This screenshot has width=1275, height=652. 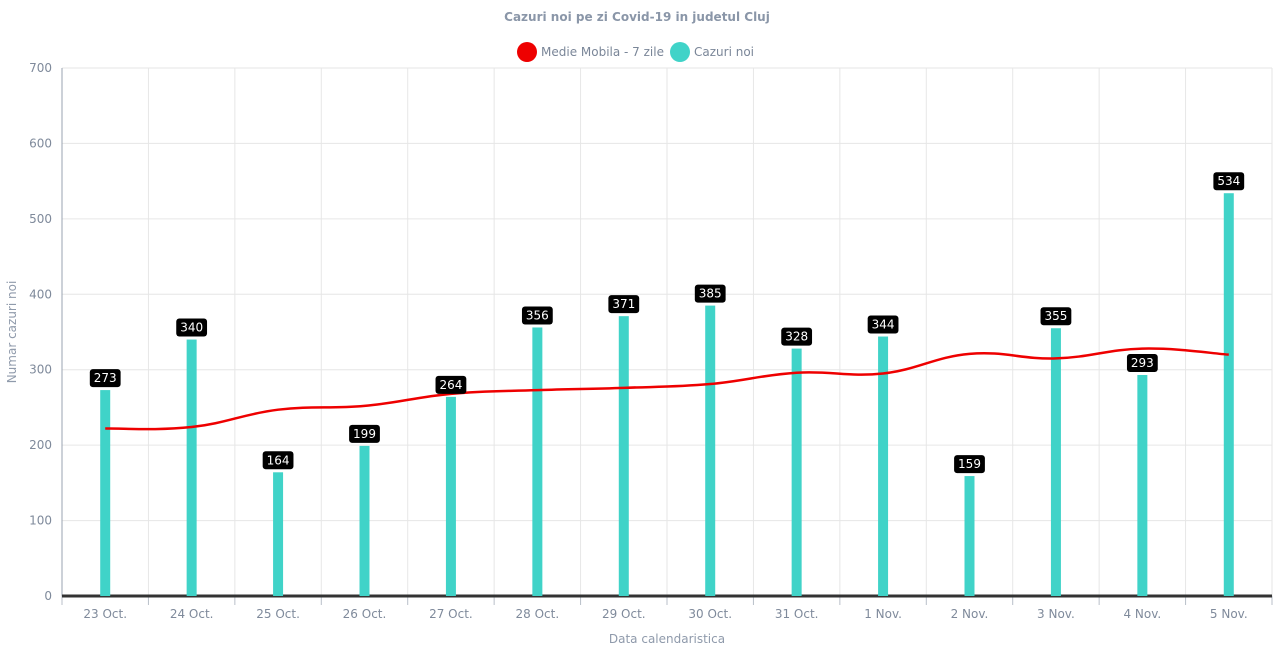 What do you see at coordinates (538, 614) in the screenshot?
I see `x-tick-label: 28 Oct.` at bounding box center [538, 614].